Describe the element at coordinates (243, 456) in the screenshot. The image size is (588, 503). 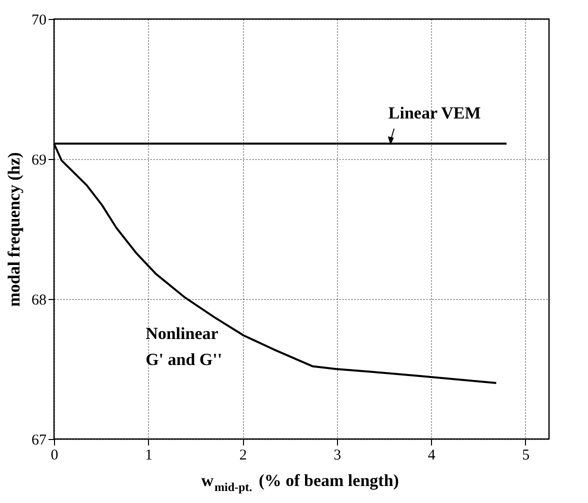
I see `x-tick-label: 2` at that location.